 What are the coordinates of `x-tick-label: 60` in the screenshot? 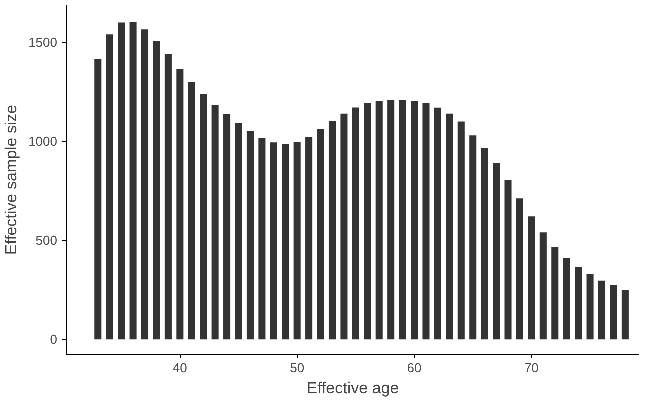 It's located at (414, 368).